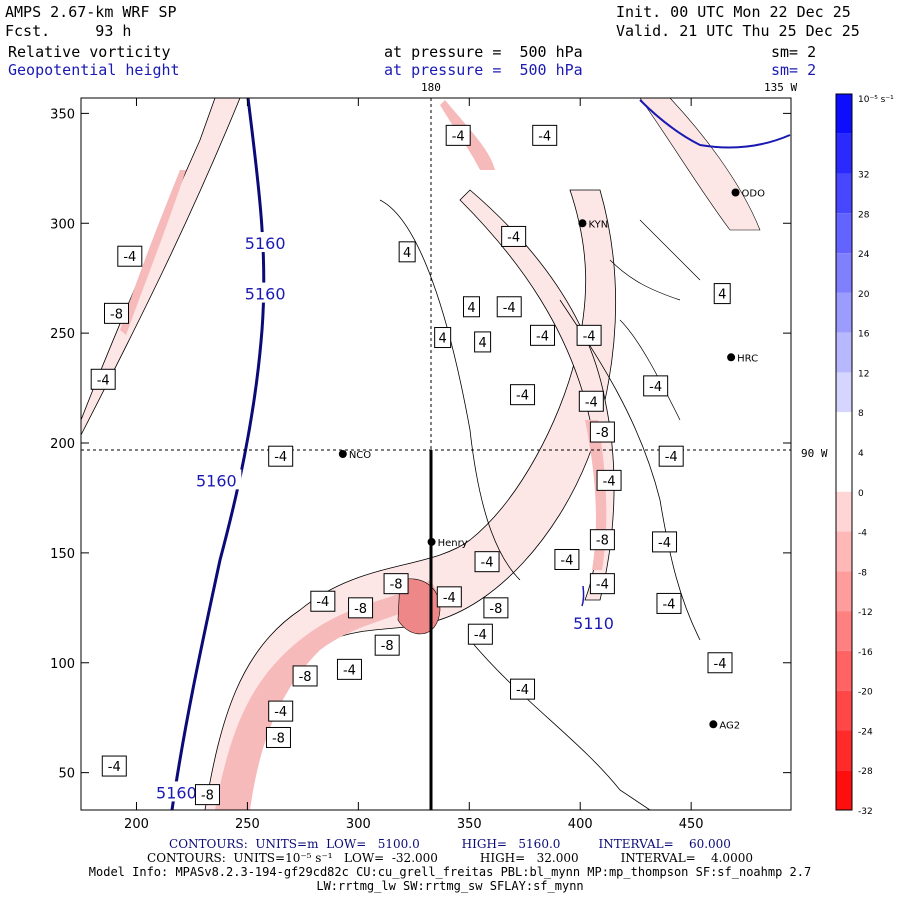 This screenshot has height=900, width=900. What do you see at coordinates (360, 455) in the screenshot?
I see `station-label: NCO` at bounding box center [360, 455].